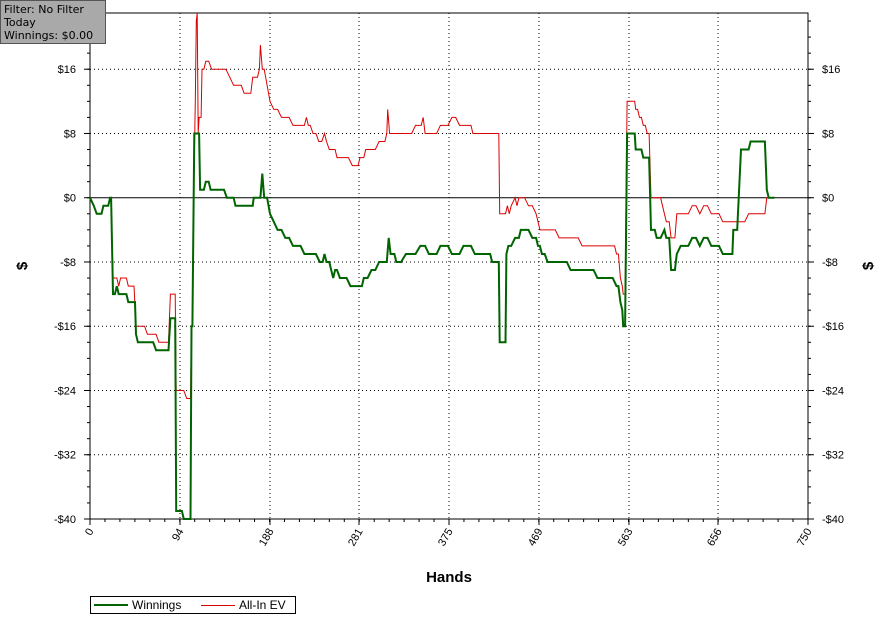  I want to click on legend-swatch-winnings, so click(111, 605).